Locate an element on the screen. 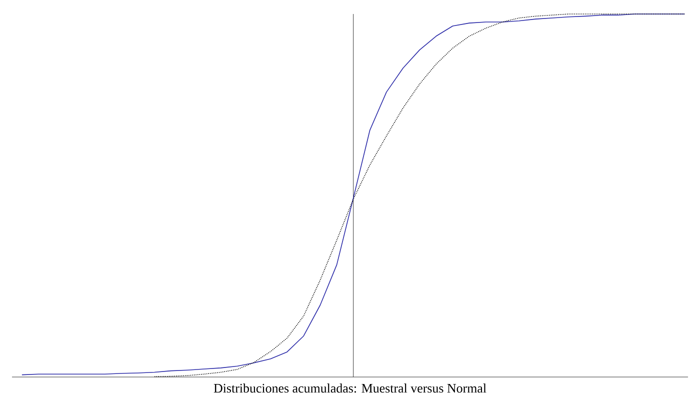 The width and height of the screenshot is (689, 408). x-axis-title: Distribuciones acumuladas: Muestral versus Normal is located at coordinates (350, 388).